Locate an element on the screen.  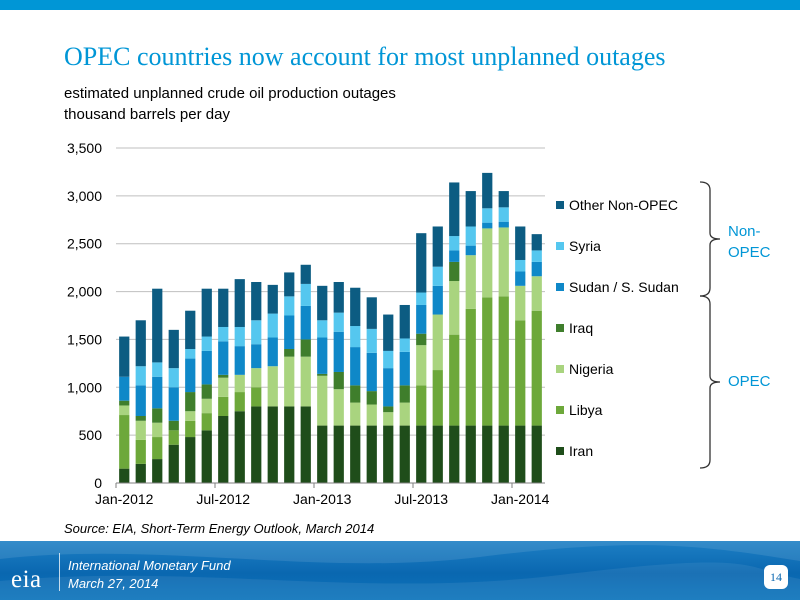
legend-label: Nigeria is located at coordinates (591, 369).